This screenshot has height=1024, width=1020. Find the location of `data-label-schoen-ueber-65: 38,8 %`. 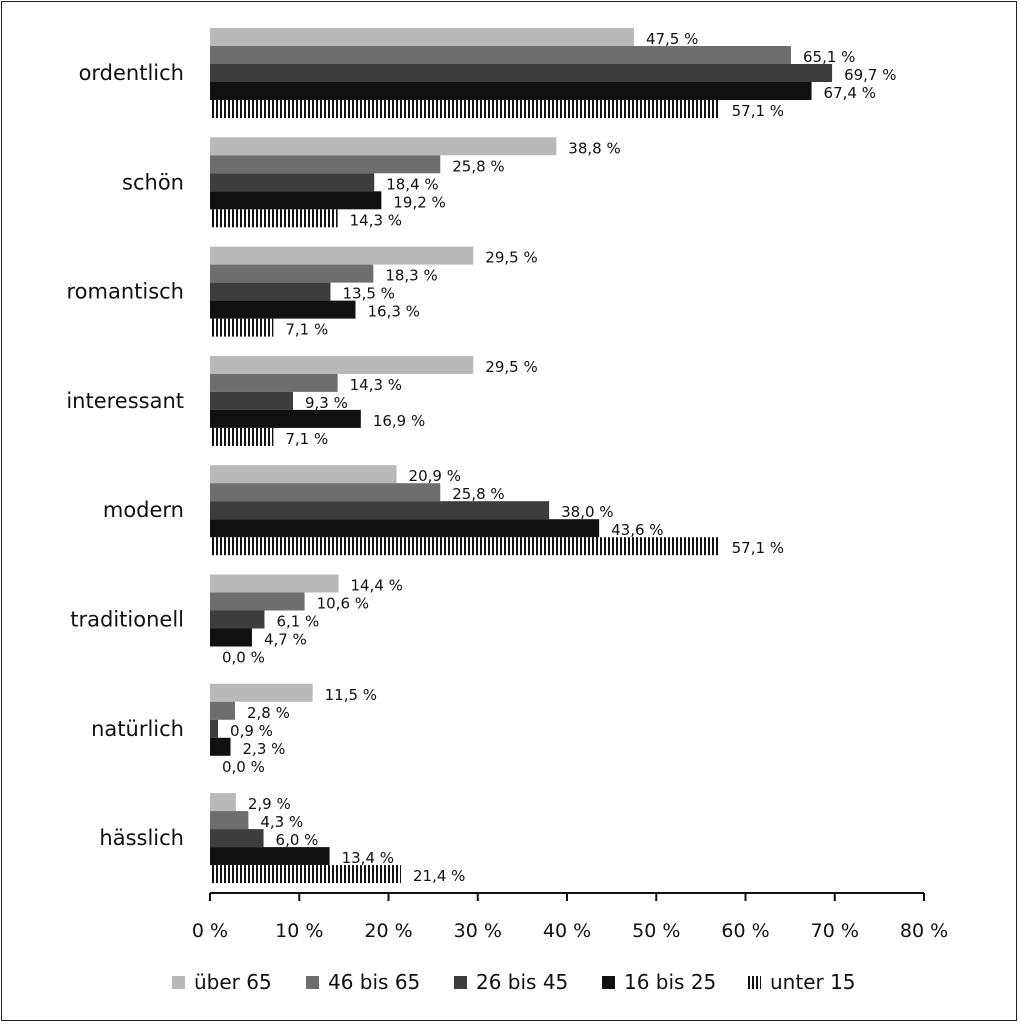

data-label-schoen-ueber-65: 38,8 % is located at coordinates (594, 148).